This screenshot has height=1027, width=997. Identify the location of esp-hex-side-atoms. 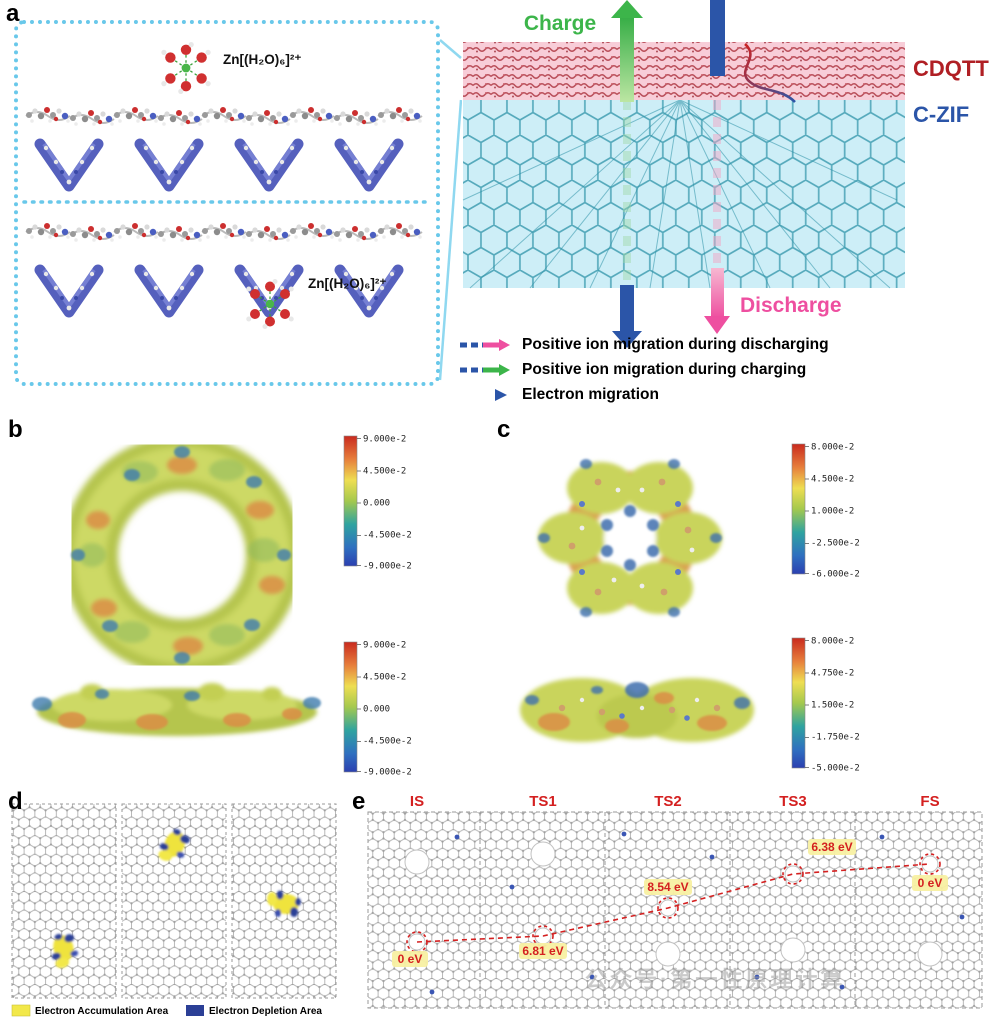
(639, 709).